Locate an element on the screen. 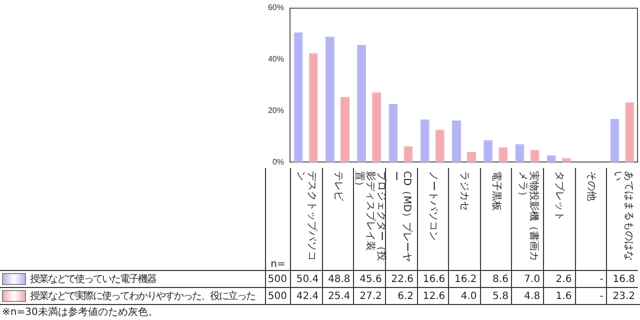  legend-label: 授業などで実際に使ってわかりやすかった、役に立った is located at coordinates (142, 296).